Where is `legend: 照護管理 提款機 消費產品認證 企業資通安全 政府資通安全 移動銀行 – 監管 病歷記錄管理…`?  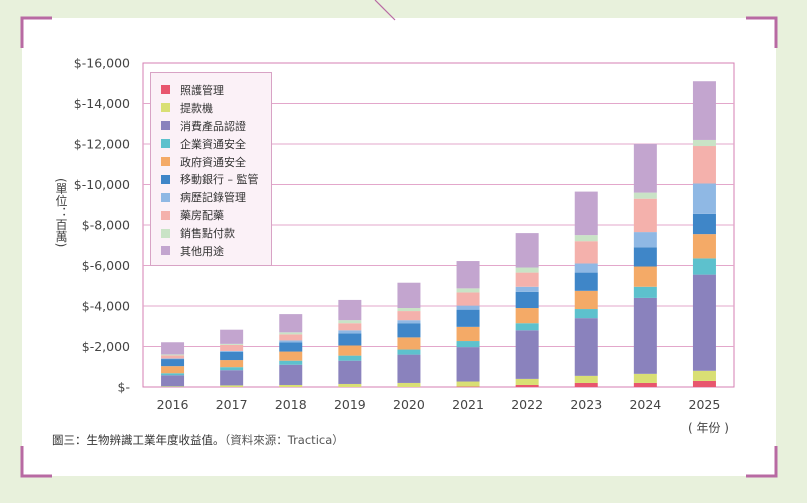
legend: 照護管理 提款機 消費產品認證 企業資通安全 政府資通安全 移動銀行 – 監管 病歷記錄管理… is located at coordinates (211, 169).